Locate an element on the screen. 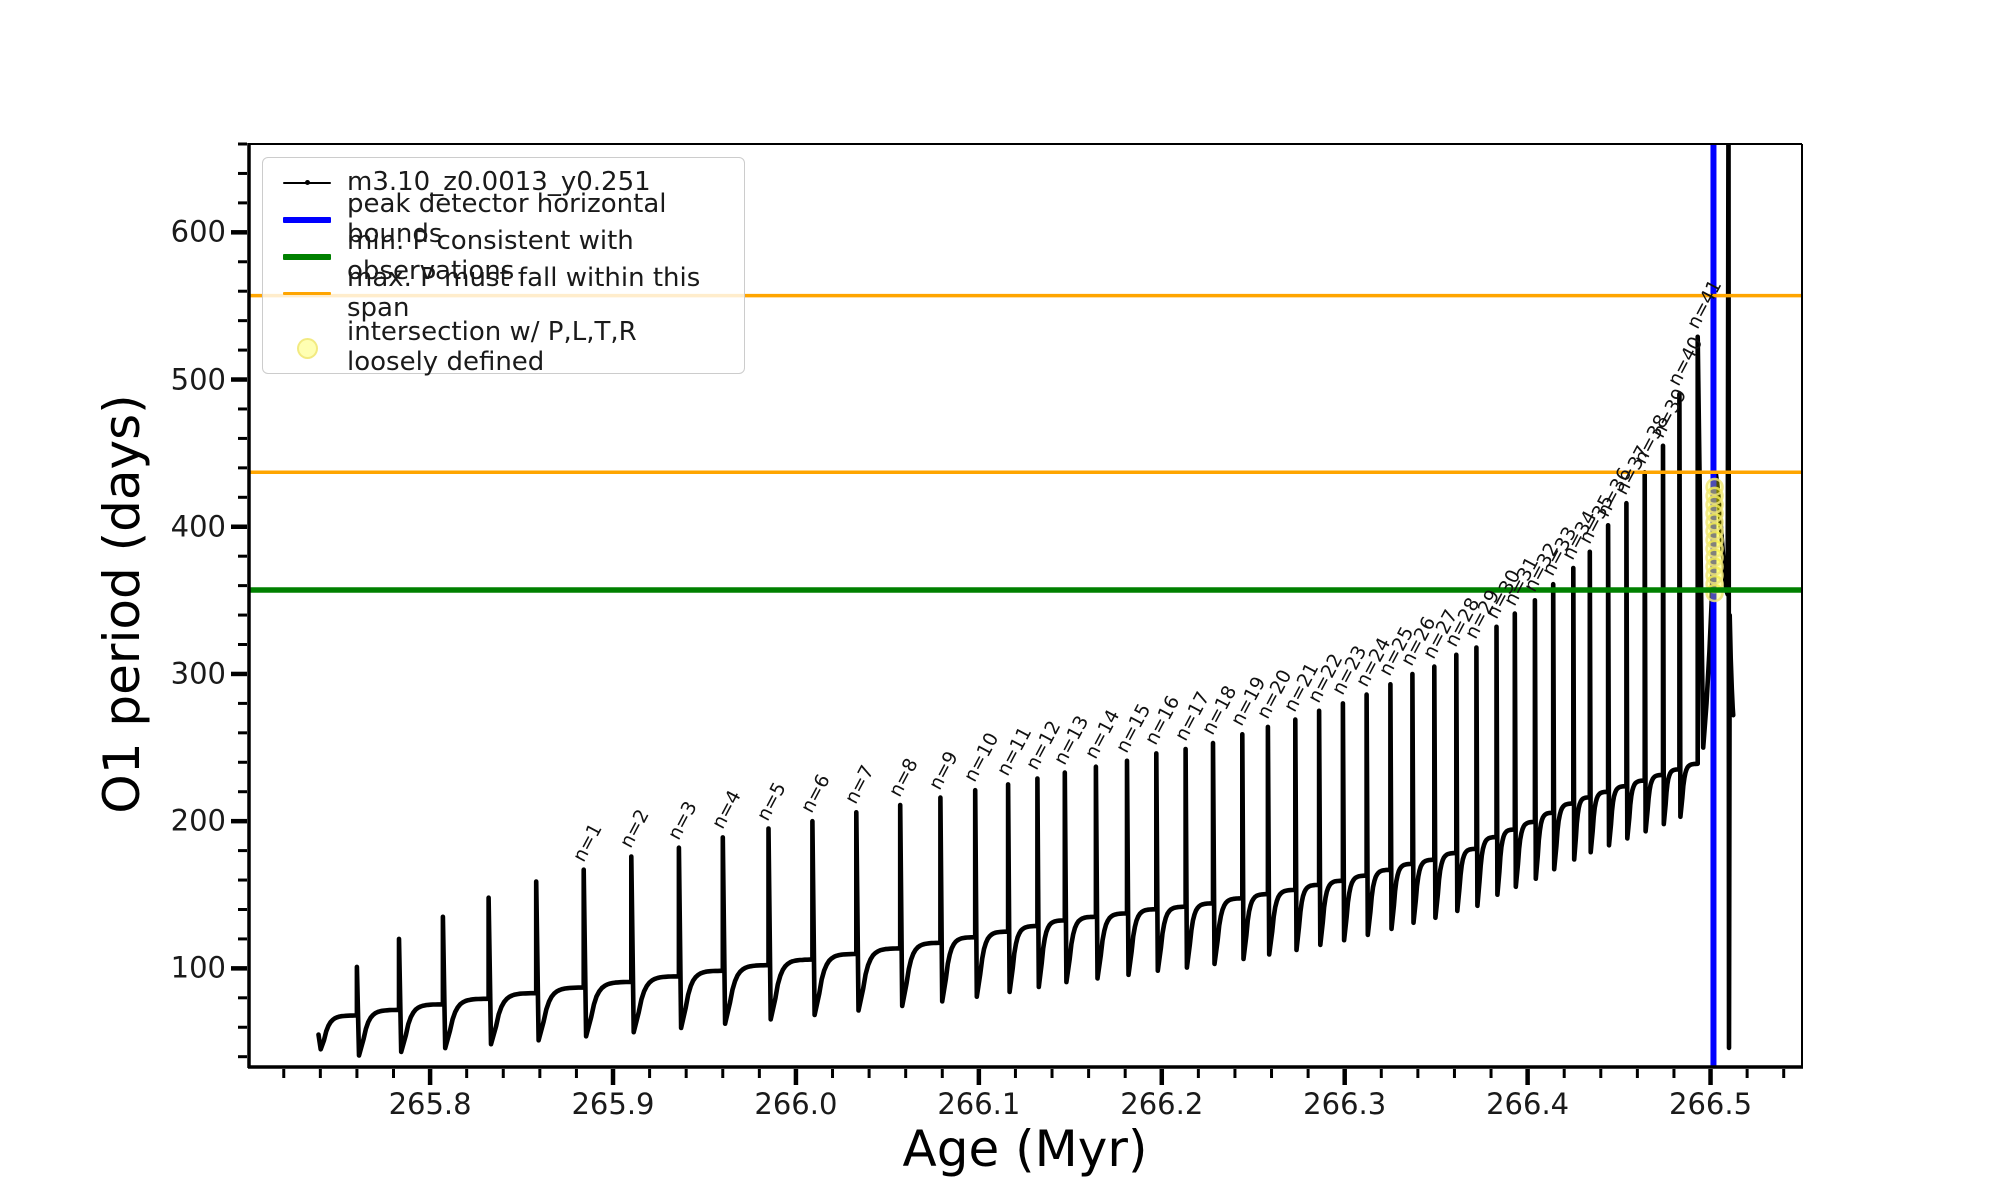 The height and width of the screenshot is (1200, 2000). legend-label: m3.10_z0.0013_y0.251 is located at coordinates (499, 181).